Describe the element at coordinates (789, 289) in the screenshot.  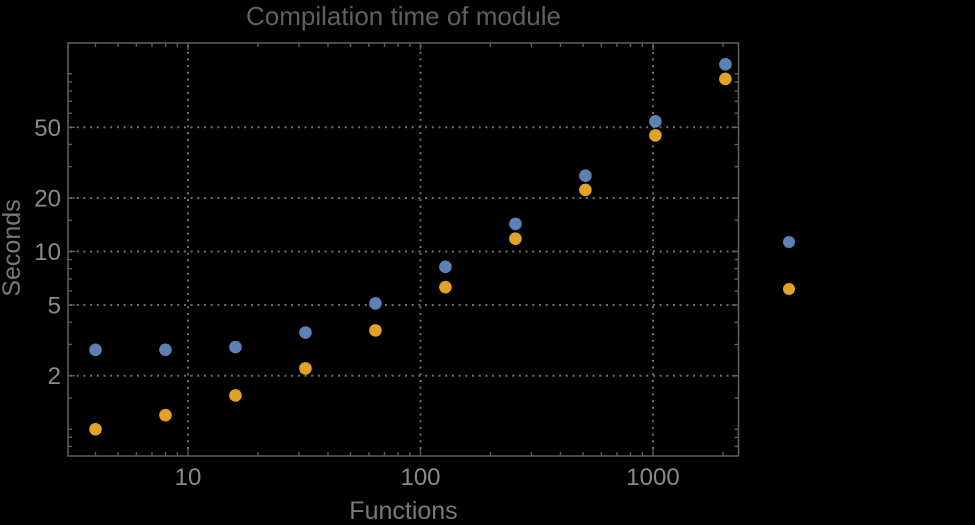
I see `legend-marker-orange` at that location.